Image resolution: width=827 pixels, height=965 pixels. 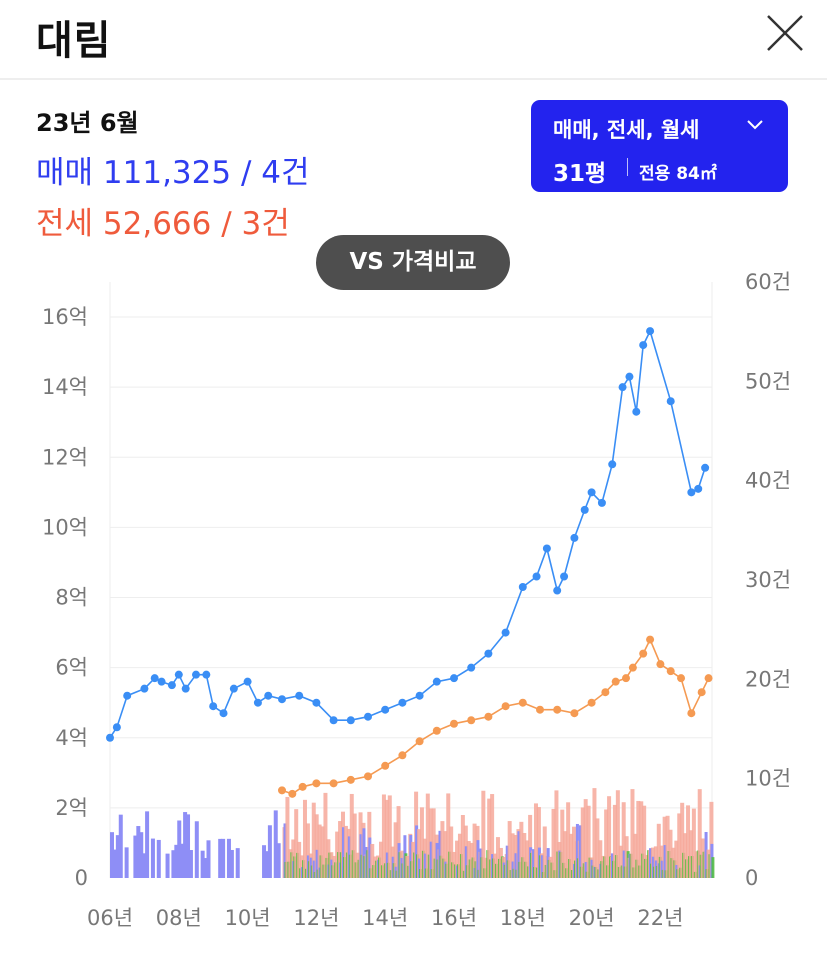 What do you see at coordinates (785, 33) in the screenshot?
I see `close-icon` at bounding box center [785, 33].